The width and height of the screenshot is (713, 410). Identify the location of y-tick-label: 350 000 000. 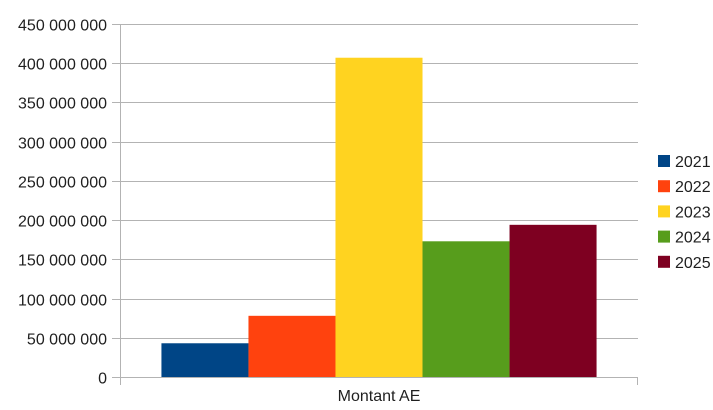
(62, 104).